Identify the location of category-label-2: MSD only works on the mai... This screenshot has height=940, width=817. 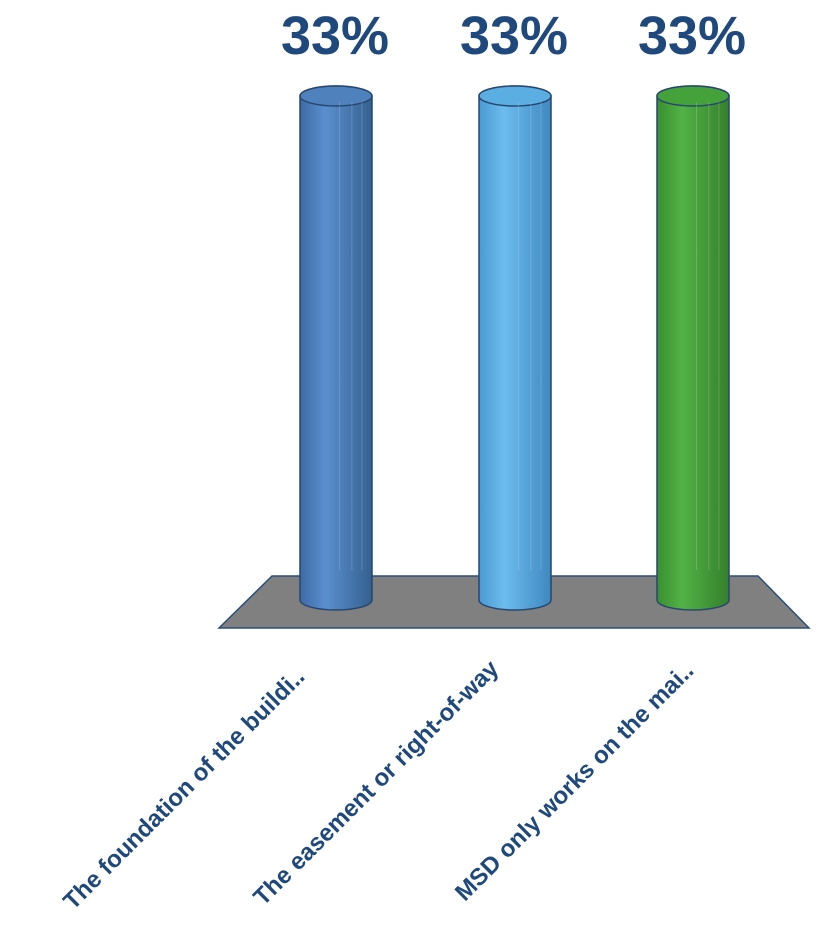
(574, 781).